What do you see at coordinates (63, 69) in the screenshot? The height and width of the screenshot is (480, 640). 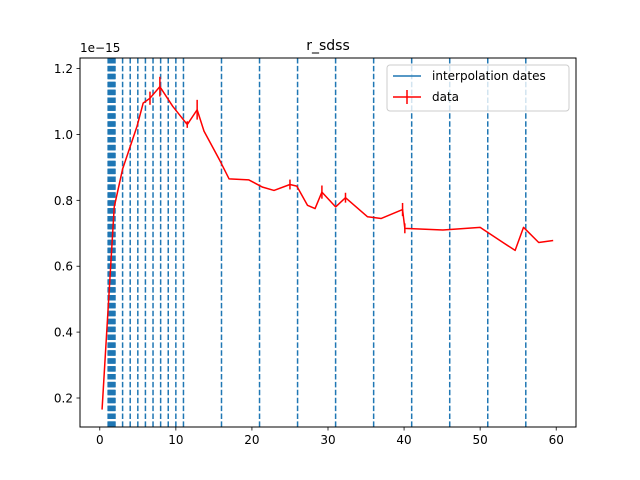 I see `y-tick-label-5: 1.2` at bounding box center [63, 69].